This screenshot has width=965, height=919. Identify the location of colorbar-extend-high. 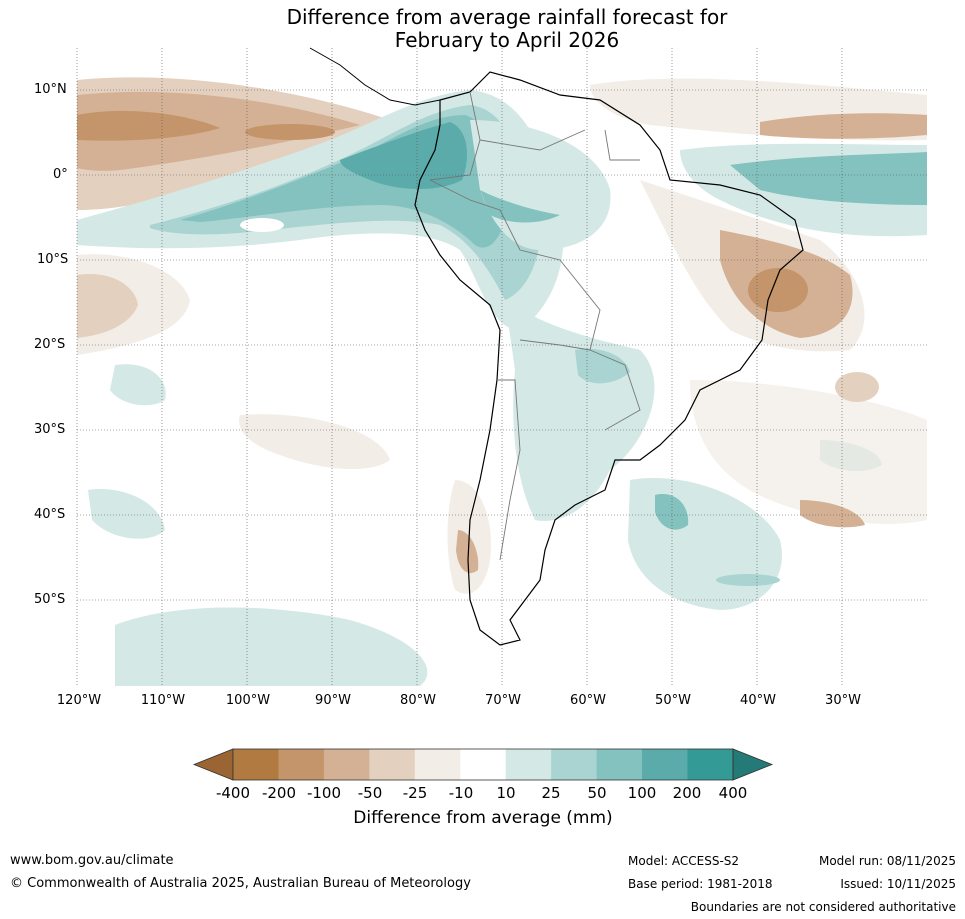
(753, 764).